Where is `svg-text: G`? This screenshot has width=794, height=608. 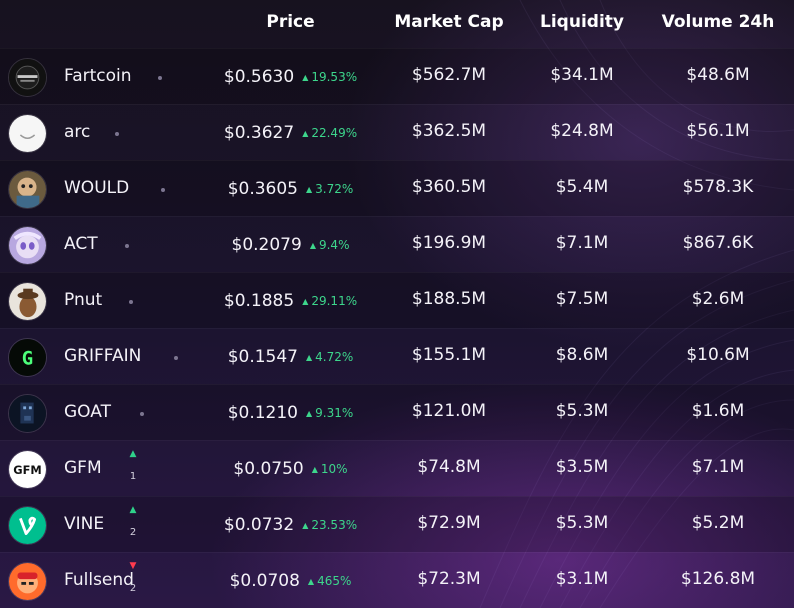
svg-text: G is located at coordinates (27, 359).